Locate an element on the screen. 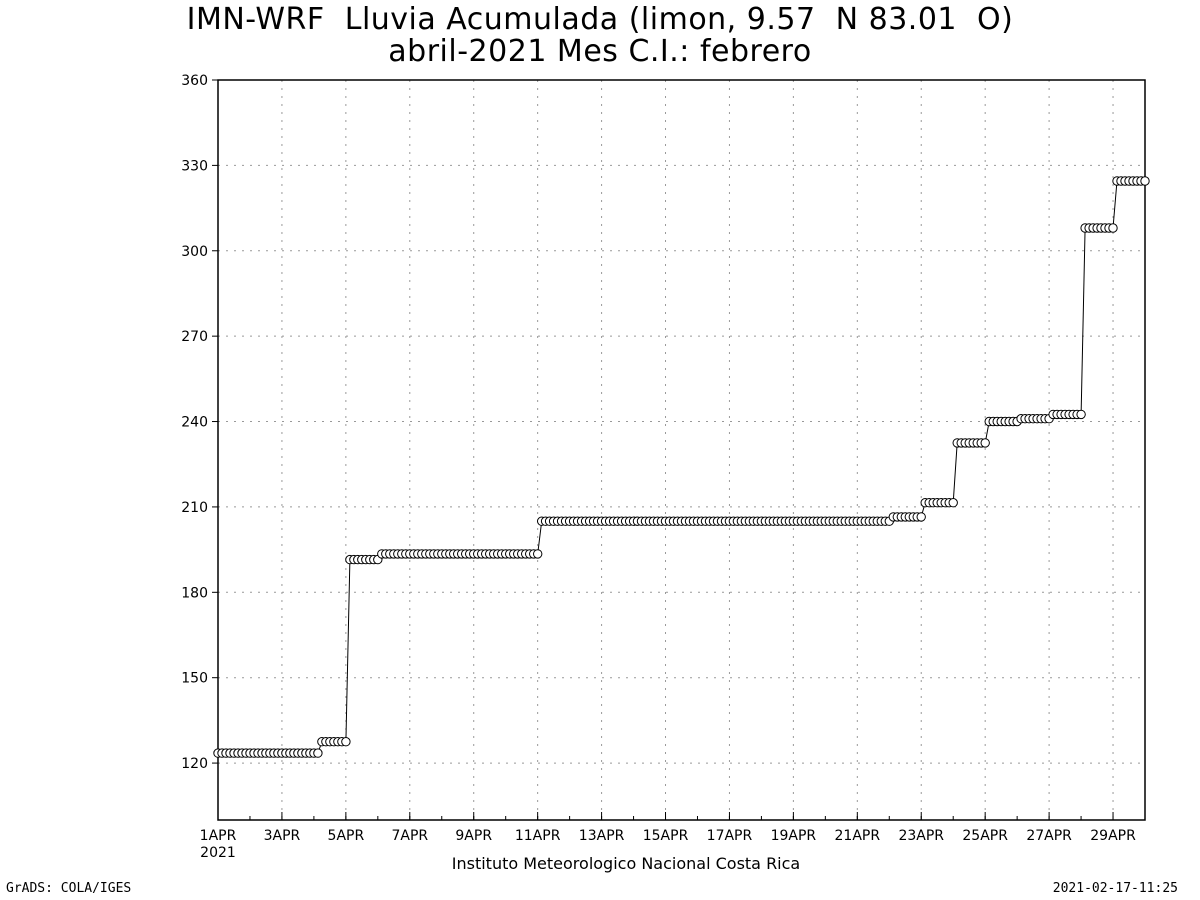 Image resolution: width=1200 pixels, height=900 pixels. chart-subtitle: abril-2021 Mes C.I.: febrero is located at coordinates (600, 51).